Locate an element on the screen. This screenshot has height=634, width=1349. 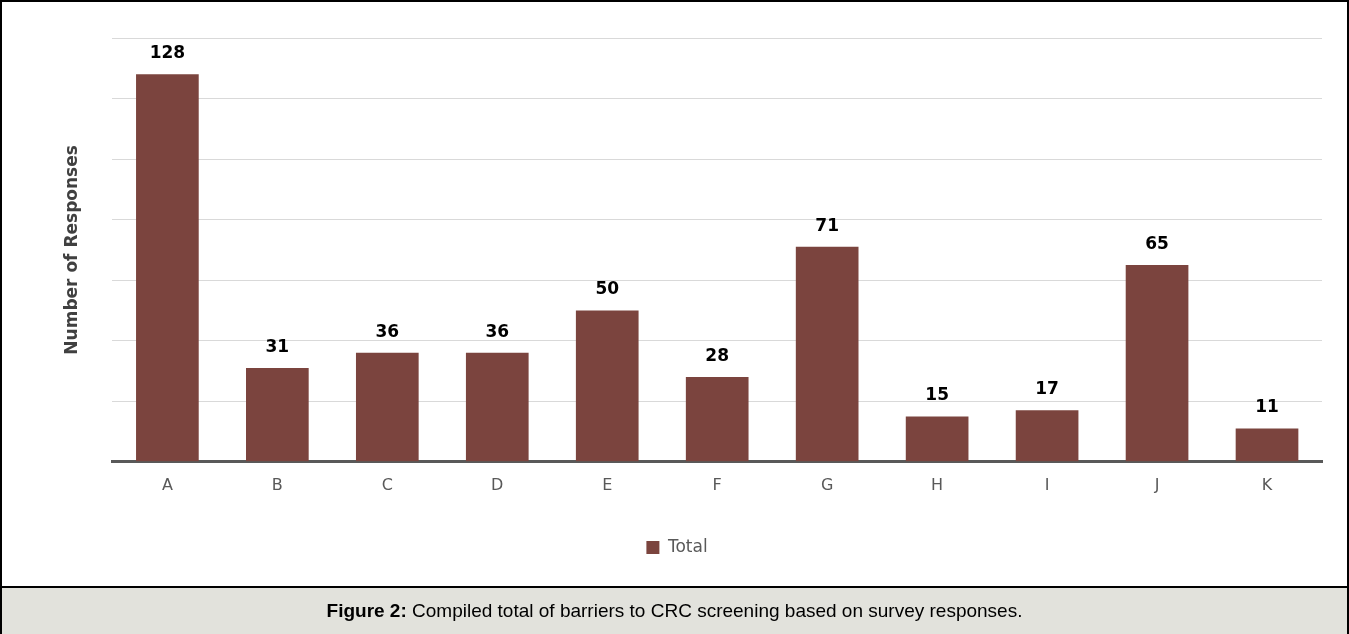
x-tick-label: B is located at coordinates (277, 484).